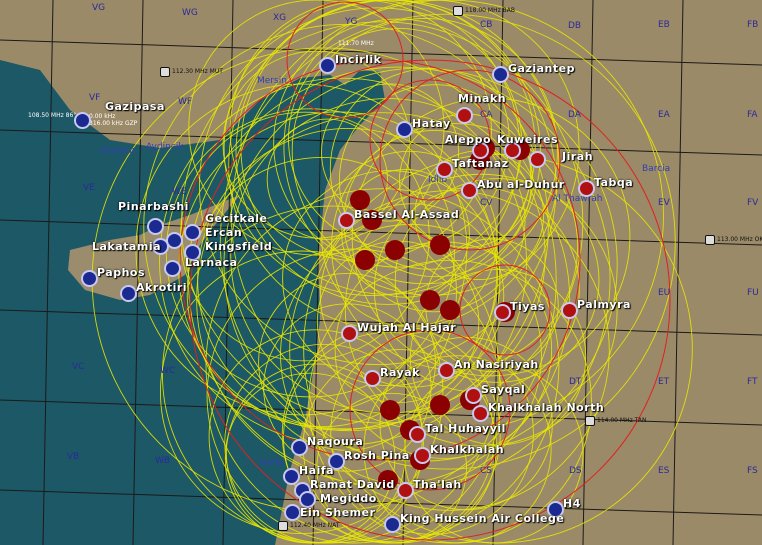 This screenshot has height=545, width=762. Describe the element at coordinates (482, 98) in the screenshot. I see `airfield-label: Minakh` at that location.